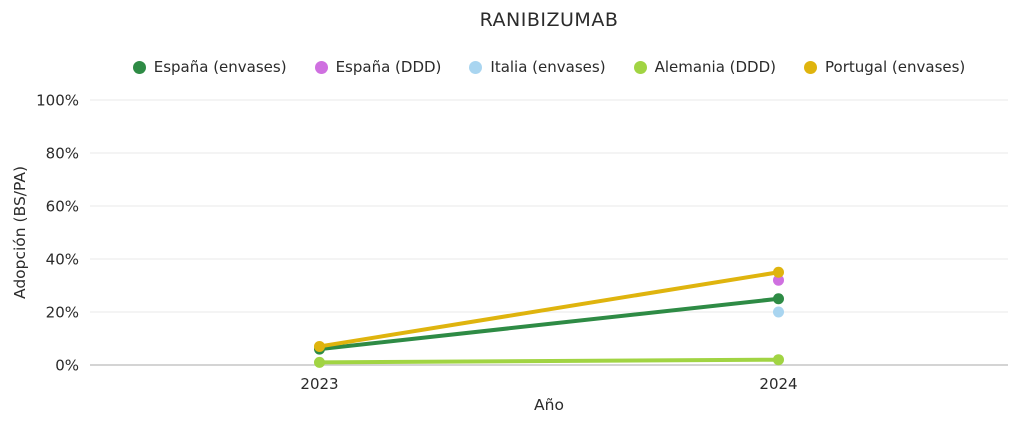 The image size is (1024, 426). I want to click on x-axis-ticks: 2023 2024, so click(548, 384).